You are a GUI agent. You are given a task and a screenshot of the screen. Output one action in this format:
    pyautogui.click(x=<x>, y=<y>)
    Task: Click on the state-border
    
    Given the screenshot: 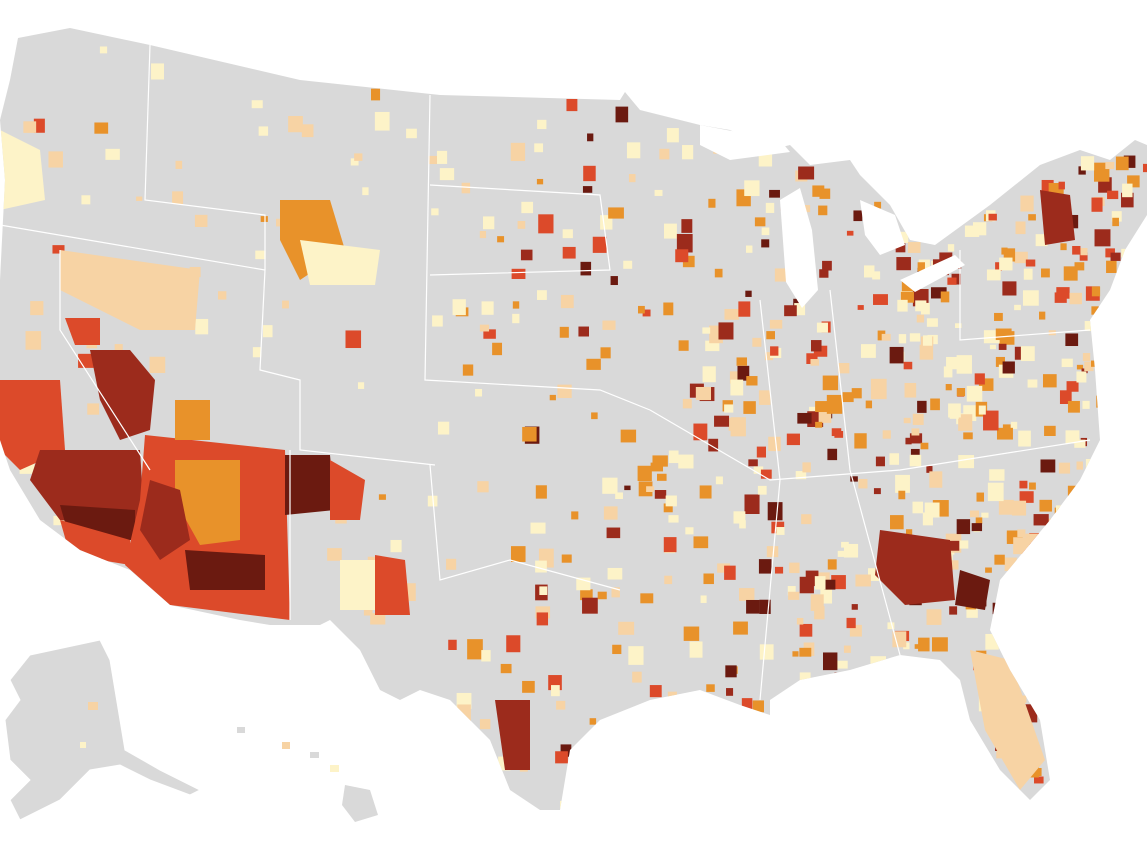 What is the action you would take?
    pyautogui.click(x=870, y=445)
    